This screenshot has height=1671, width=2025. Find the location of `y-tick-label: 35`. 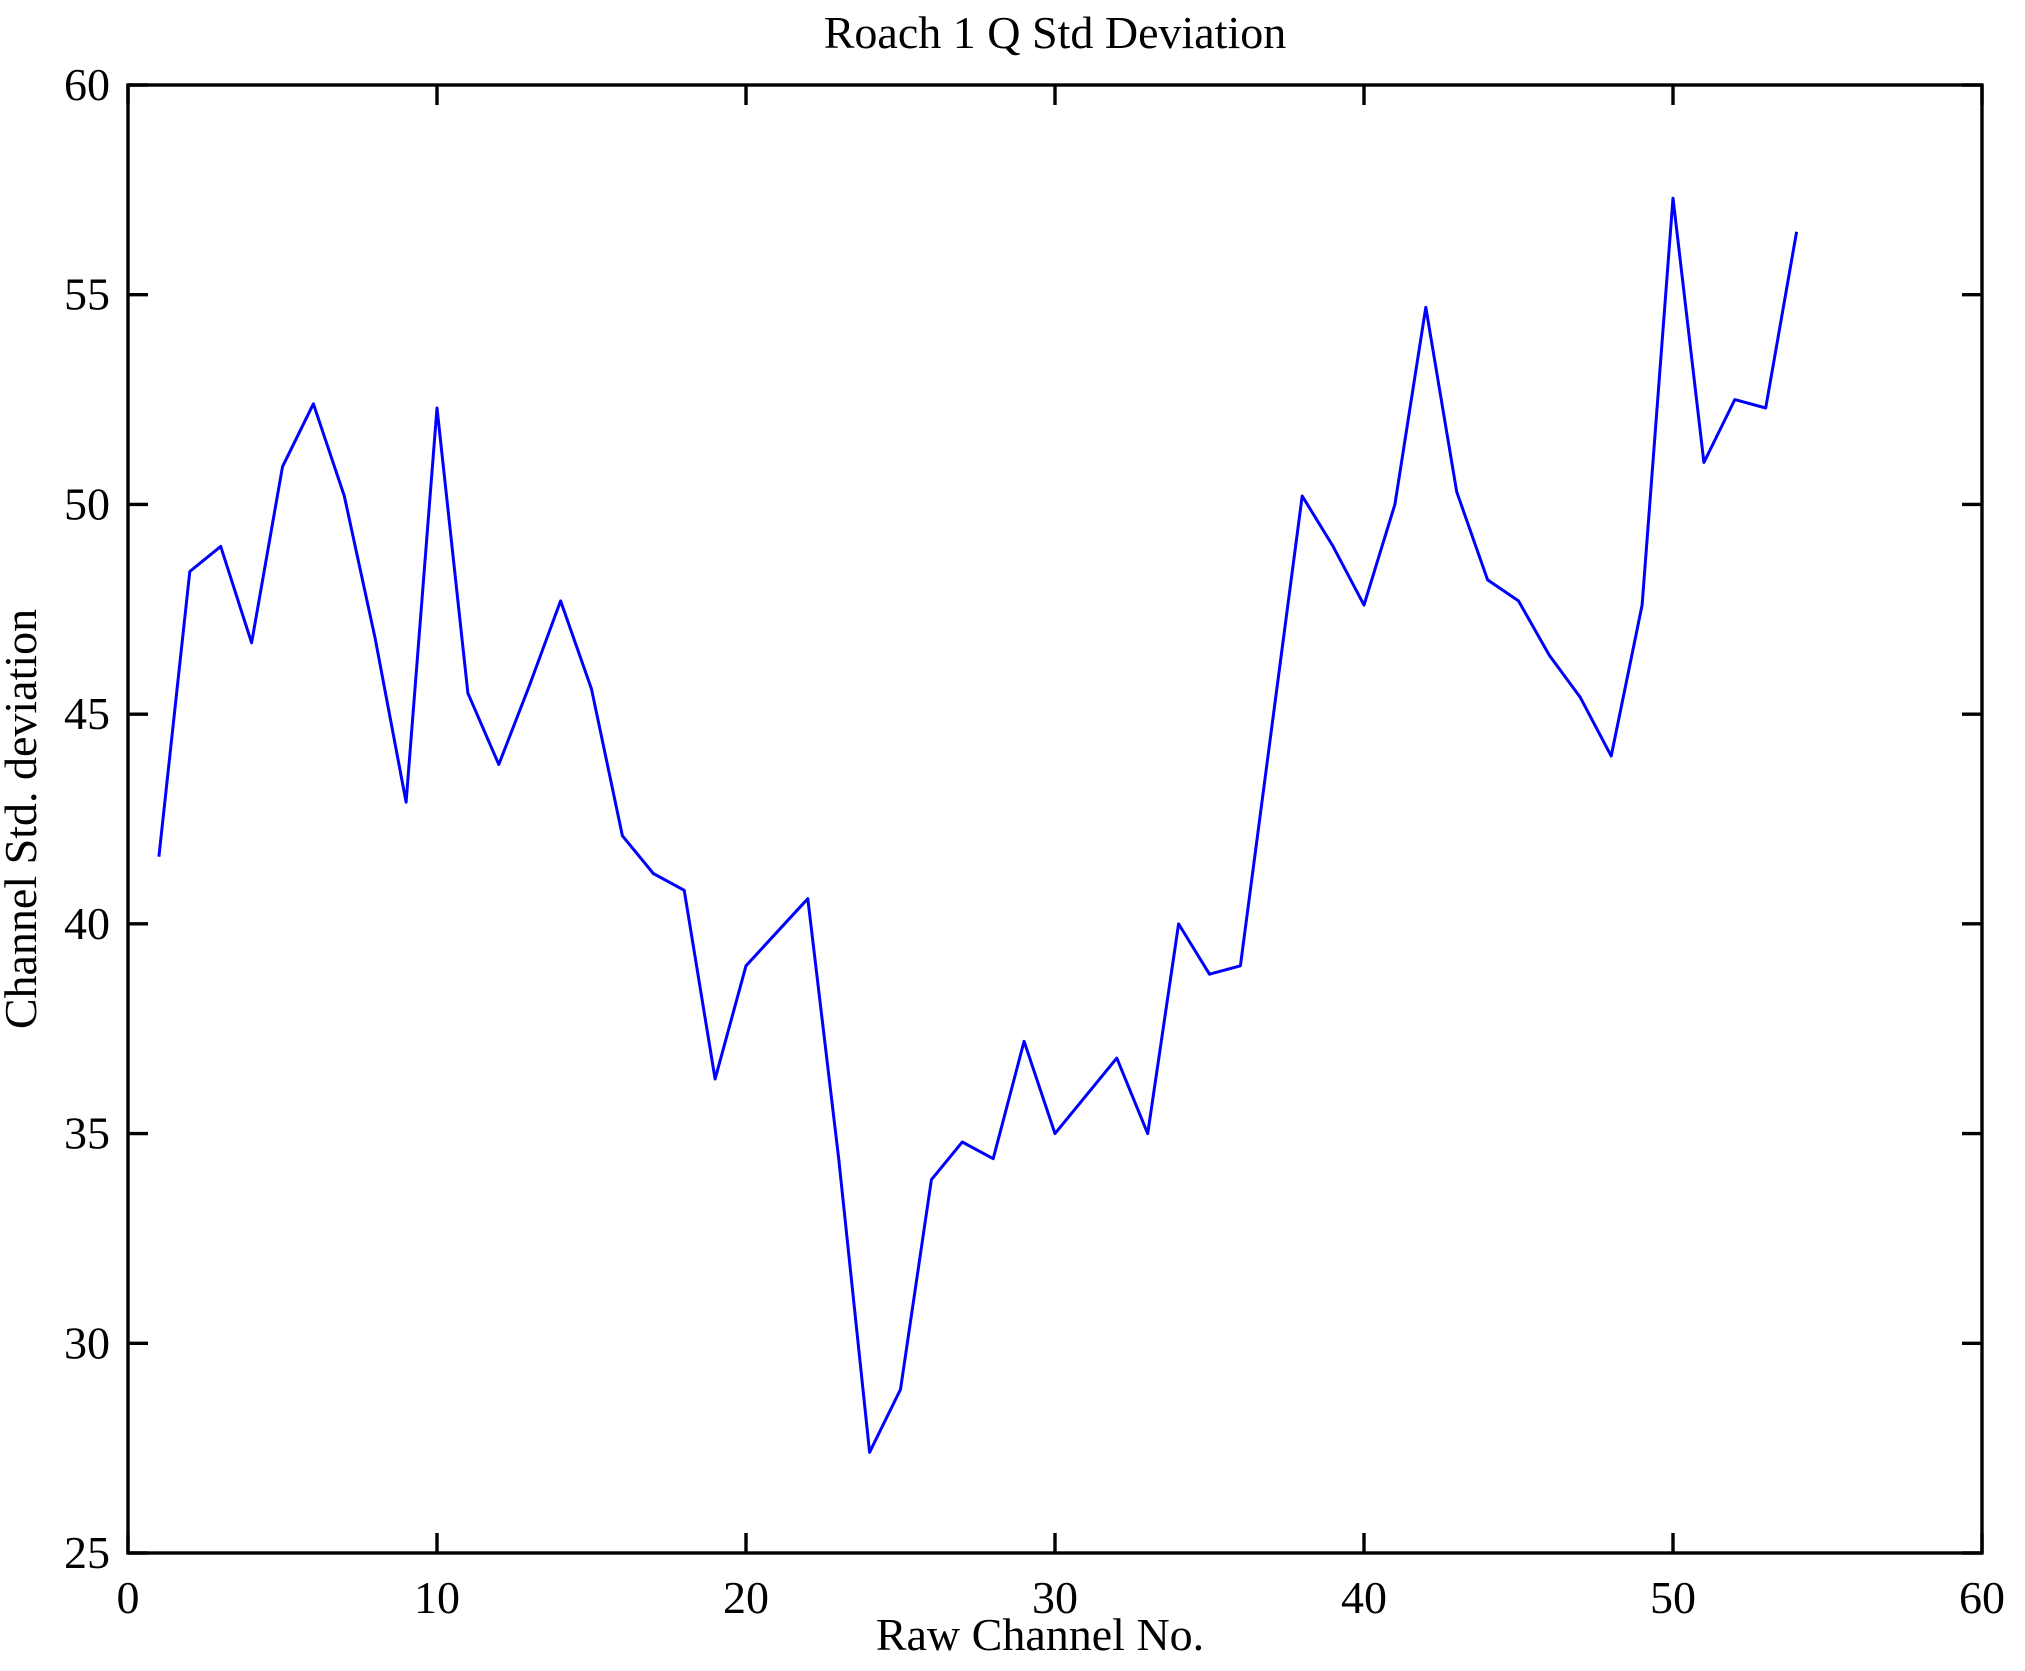

y-tick-label: 35 is located at coordinates (87, 1133).